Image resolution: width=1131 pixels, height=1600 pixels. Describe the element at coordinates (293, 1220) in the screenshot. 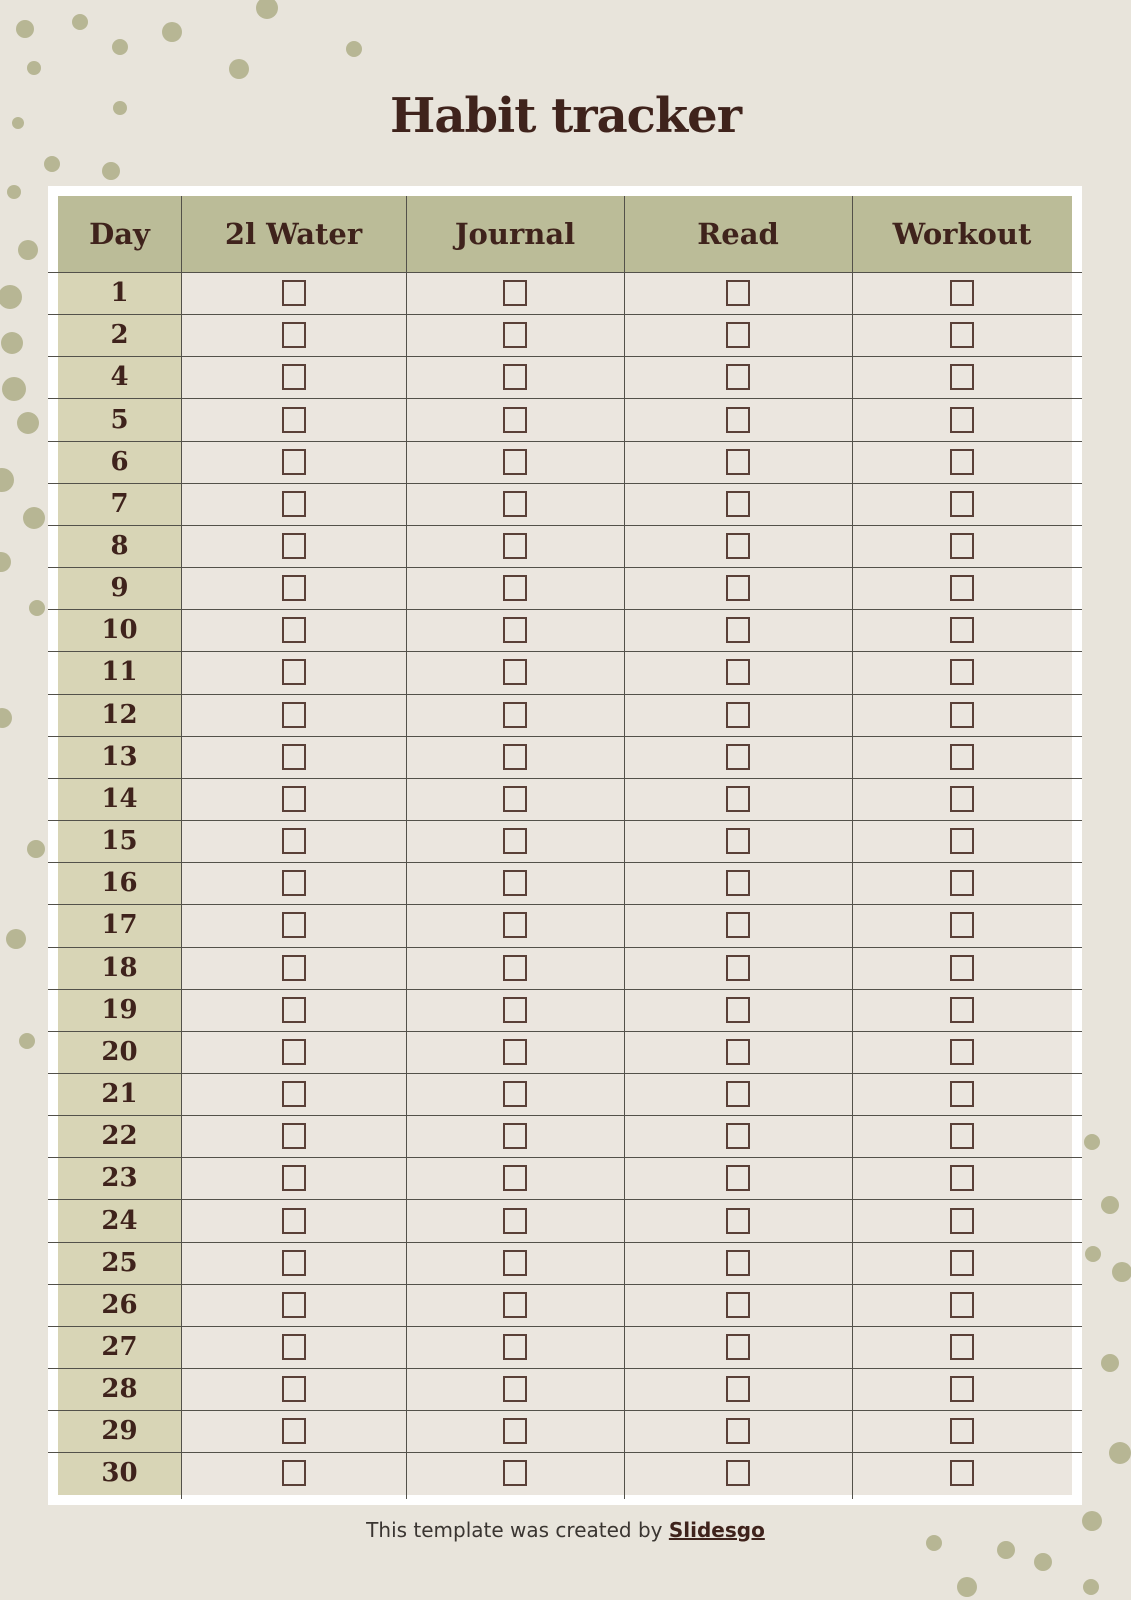

I see `2l-water-checkbox-day-24` at that location.